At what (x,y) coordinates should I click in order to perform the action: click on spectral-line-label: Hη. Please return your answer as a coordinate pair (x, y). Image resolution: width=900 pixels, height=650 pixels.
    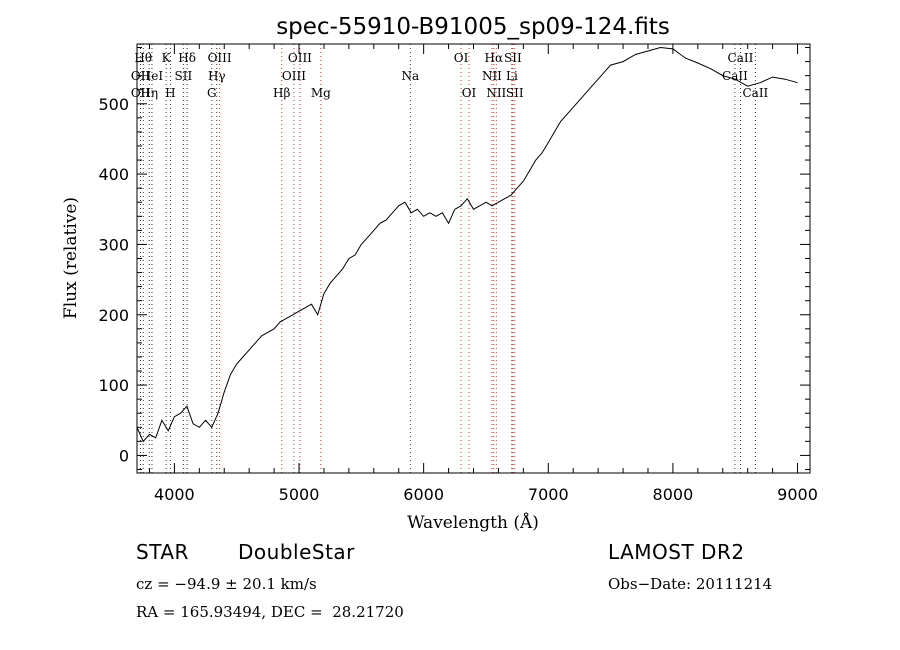
    Looking at the image, I should click on (149, 93).